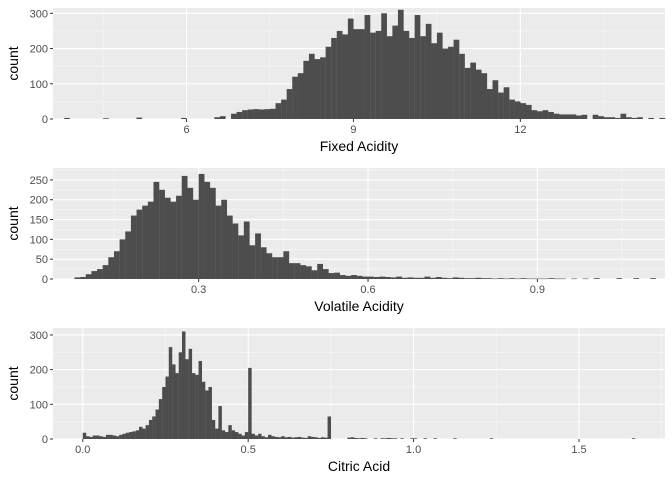  Describe the element at coordinates (42, 260) in the screenshot. I see `y-tick-label: 50` at that location.